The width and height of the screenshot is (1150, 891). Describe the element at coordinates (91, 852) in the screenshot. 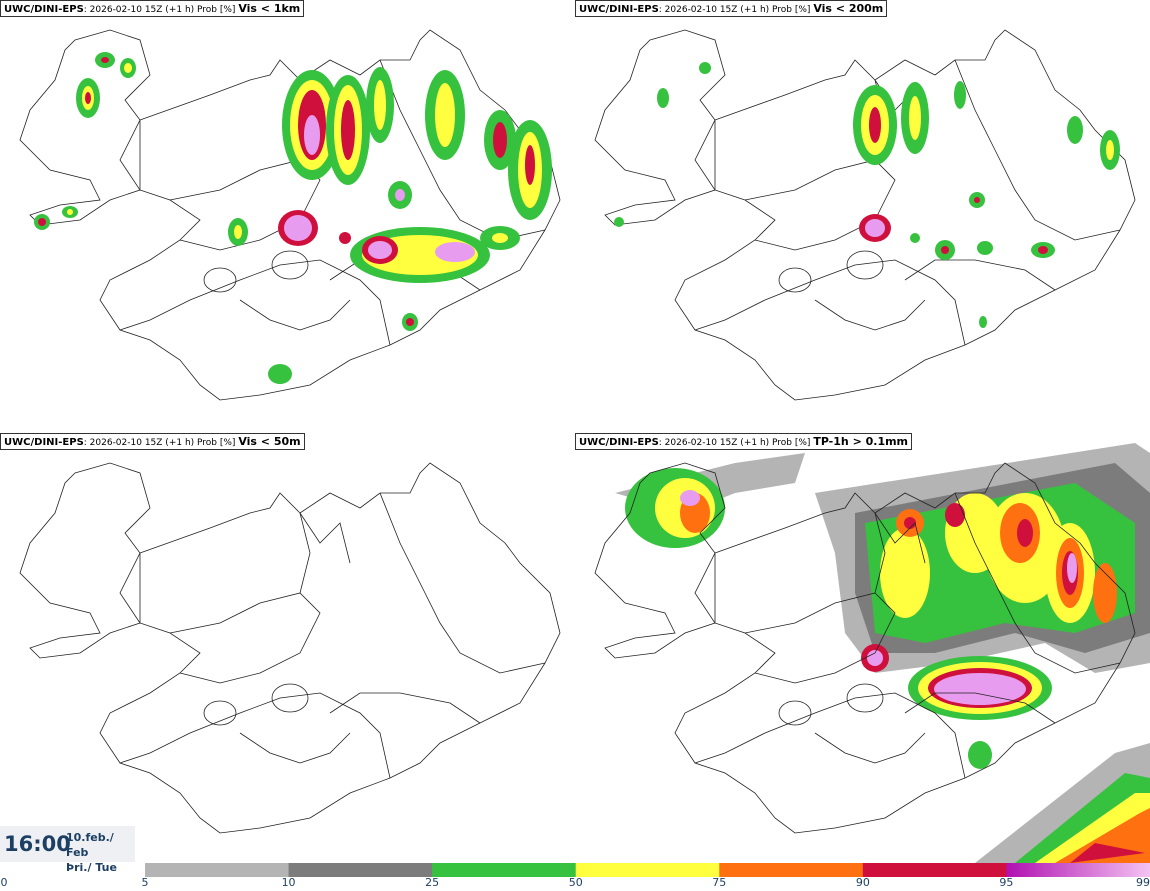

I see `valid-date: 10.feb./ Feb Þri./ Tue` at that location.